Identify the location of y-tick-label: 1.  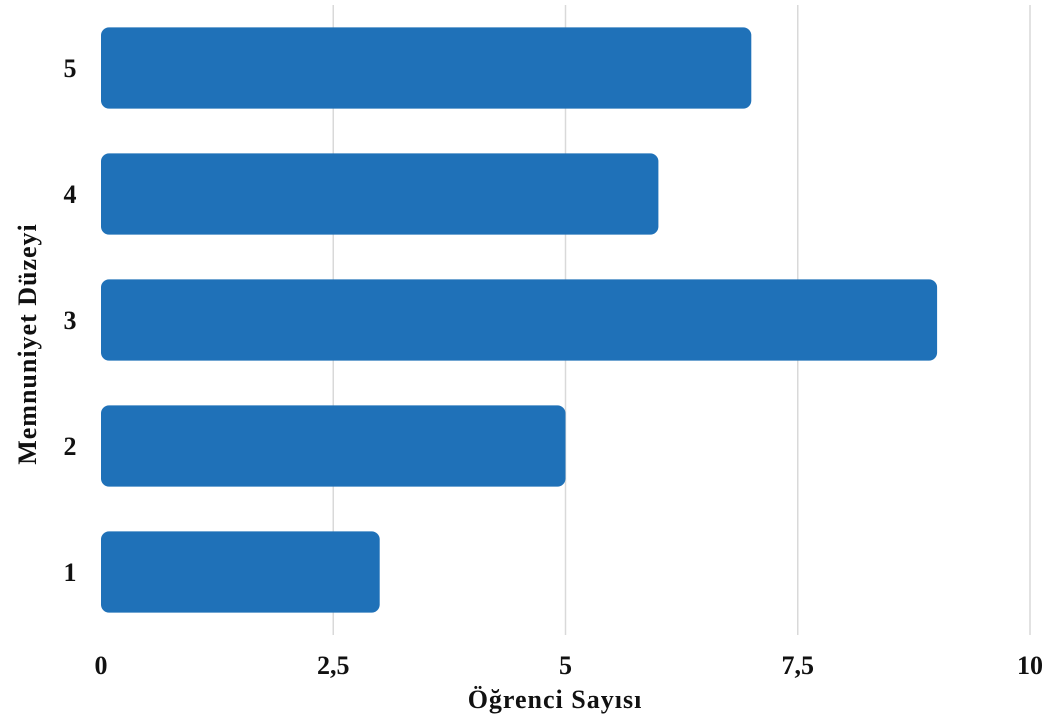
(70, 572).